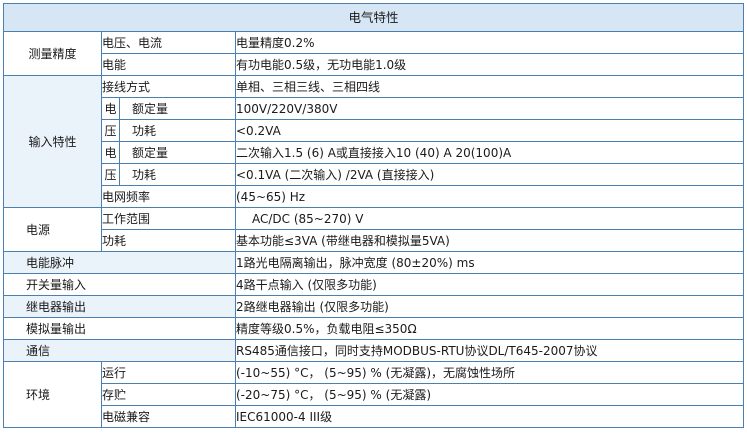 The width and height of the screenshot is (747, 434). I want to click on table-row: 继电器输出 2路继电器输出 (仅限多功能), so click(374, 306).